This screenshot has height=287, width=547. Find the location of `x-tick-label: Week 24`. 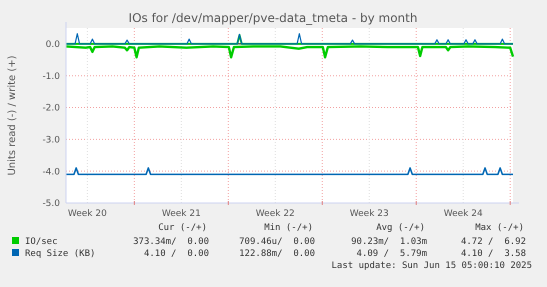

x-tick-label: Week 24 is located at coordinates (463, 214).